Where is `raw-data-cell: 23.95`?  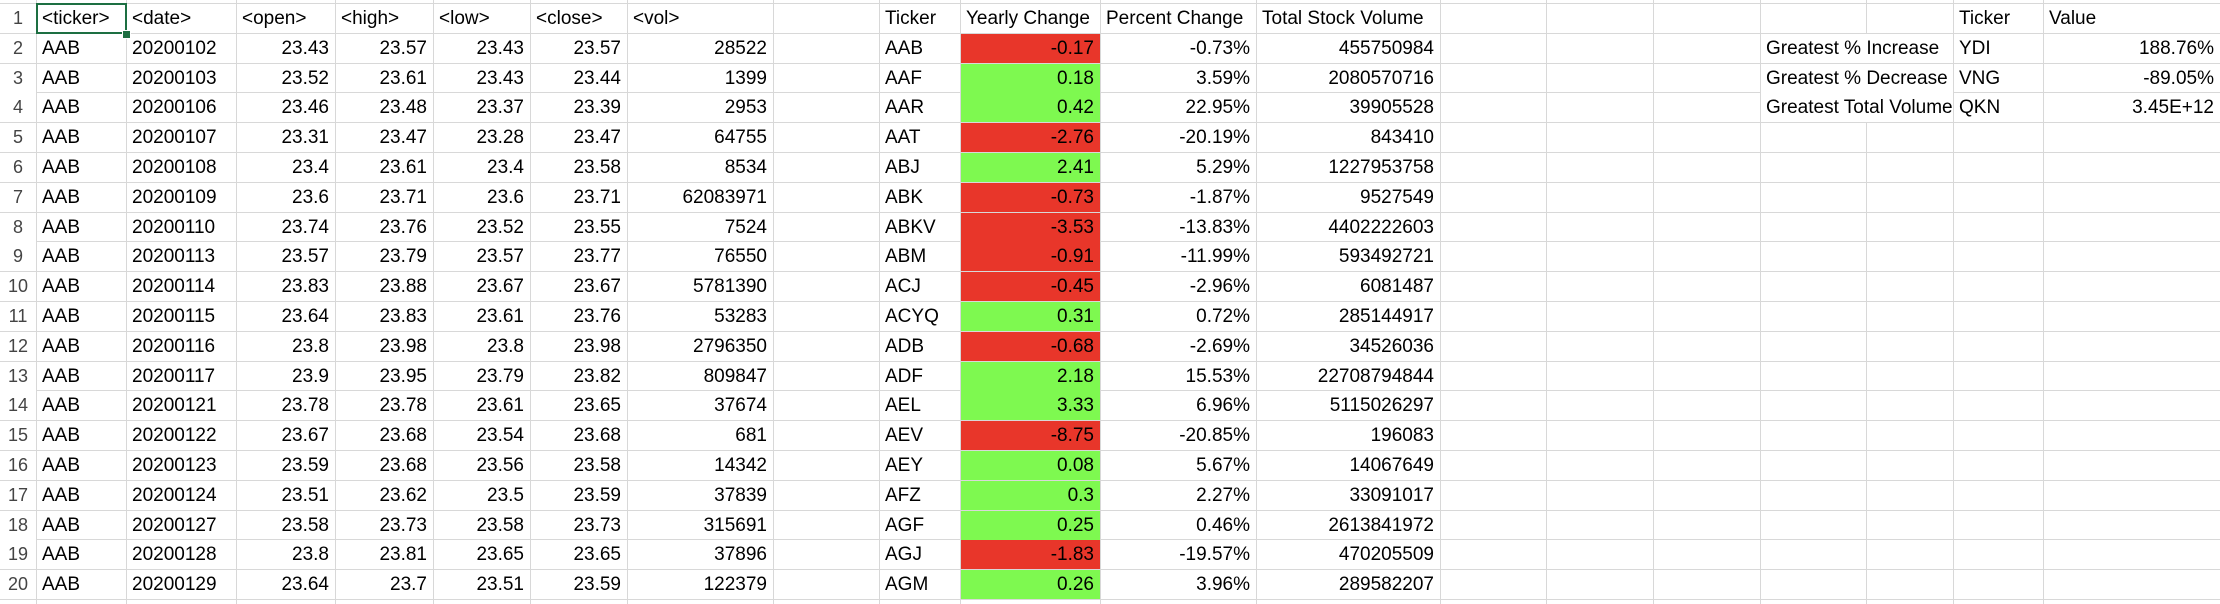
raw-data-cell: 23.95 is located at coordinates (403, 376).